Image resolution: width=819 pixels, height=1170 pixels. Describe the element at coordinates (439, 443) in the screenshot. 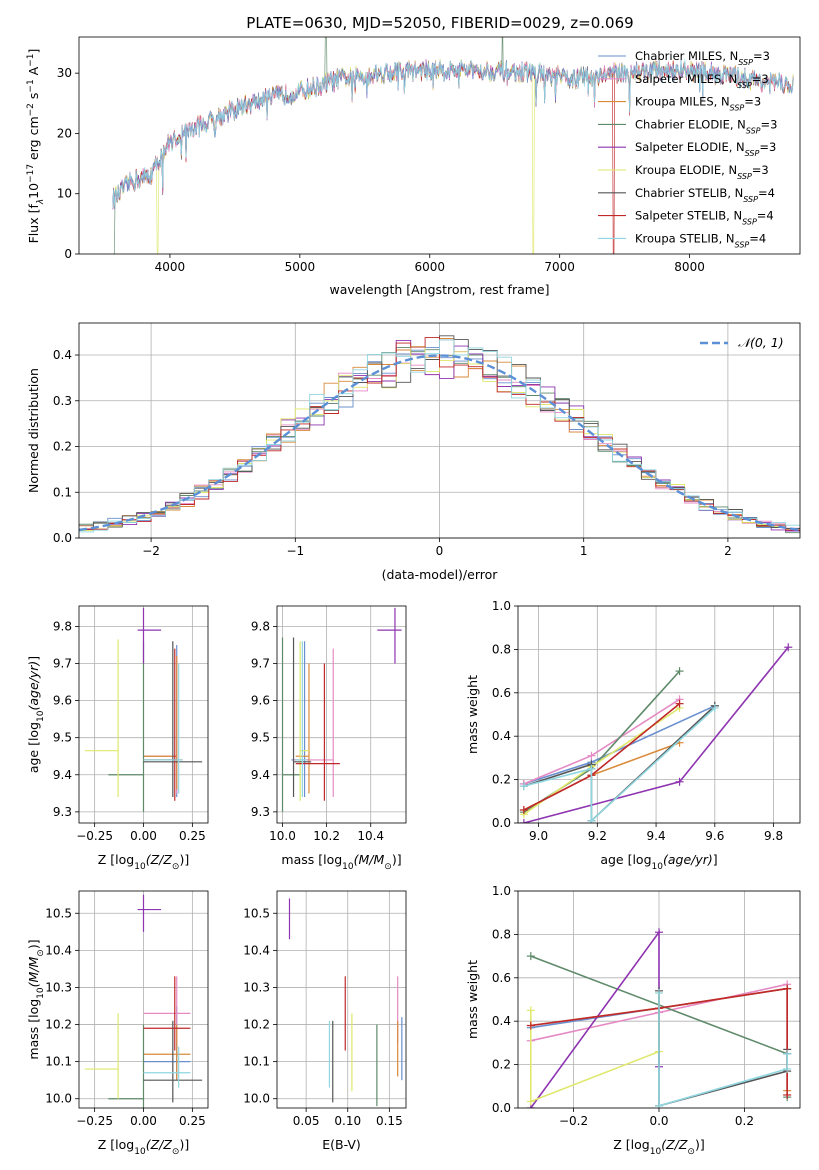

I see `gaussian-curve` at that location.